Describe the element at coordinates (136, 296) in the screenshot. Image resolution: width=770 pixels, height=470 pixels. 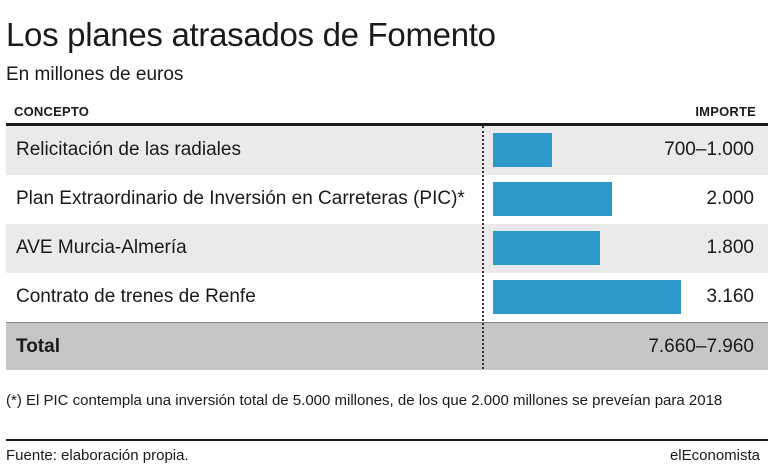
I see `category-label: Contrato de trenes de Renfe` at that location.